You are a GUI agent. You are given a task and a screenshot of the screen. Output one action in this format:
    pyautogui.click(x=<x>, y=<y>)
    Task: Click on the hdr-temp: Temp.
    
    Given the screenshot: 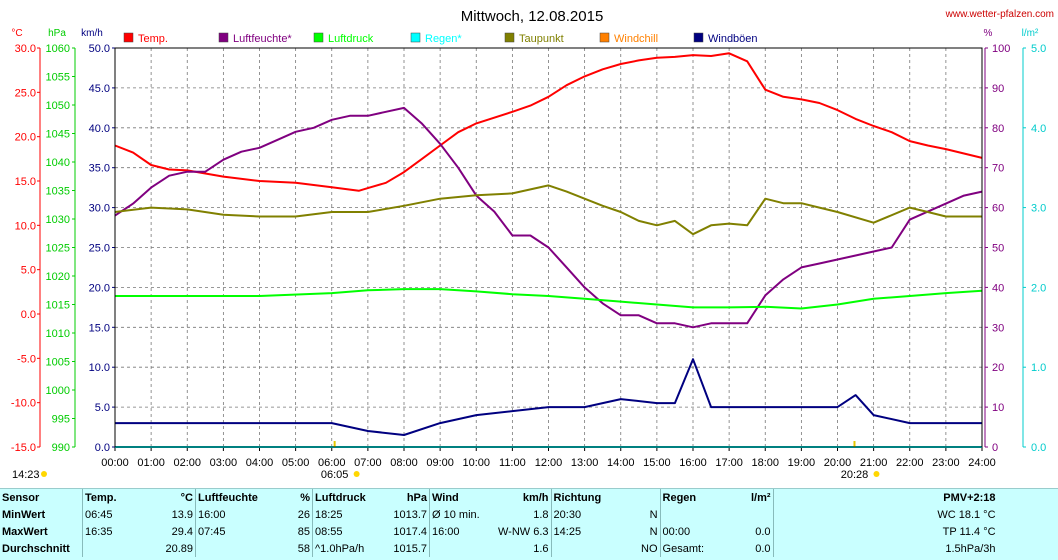 What is the action you would take?
    pyautogui.click(x=119, y=497)
    